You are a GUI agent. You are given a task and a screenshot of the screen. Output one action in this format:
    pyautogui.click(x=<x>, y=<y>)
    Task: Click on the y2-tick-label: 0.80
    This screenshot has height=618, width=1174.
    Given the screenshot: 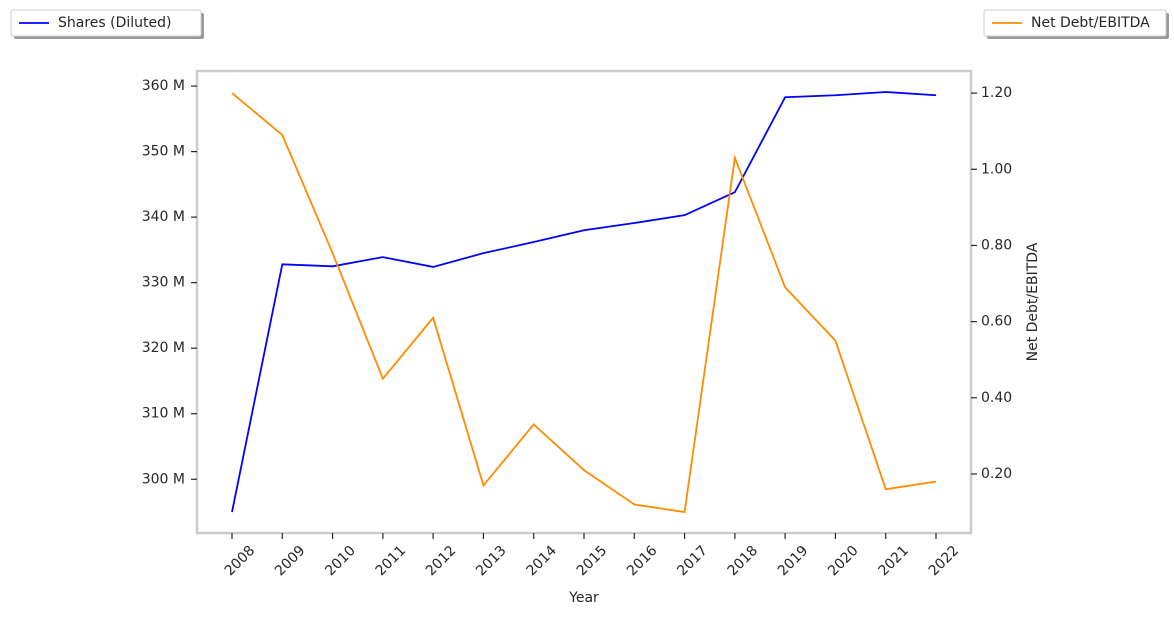 What is the action you would take?
    pyautogui.click(x=996, y=245)
    